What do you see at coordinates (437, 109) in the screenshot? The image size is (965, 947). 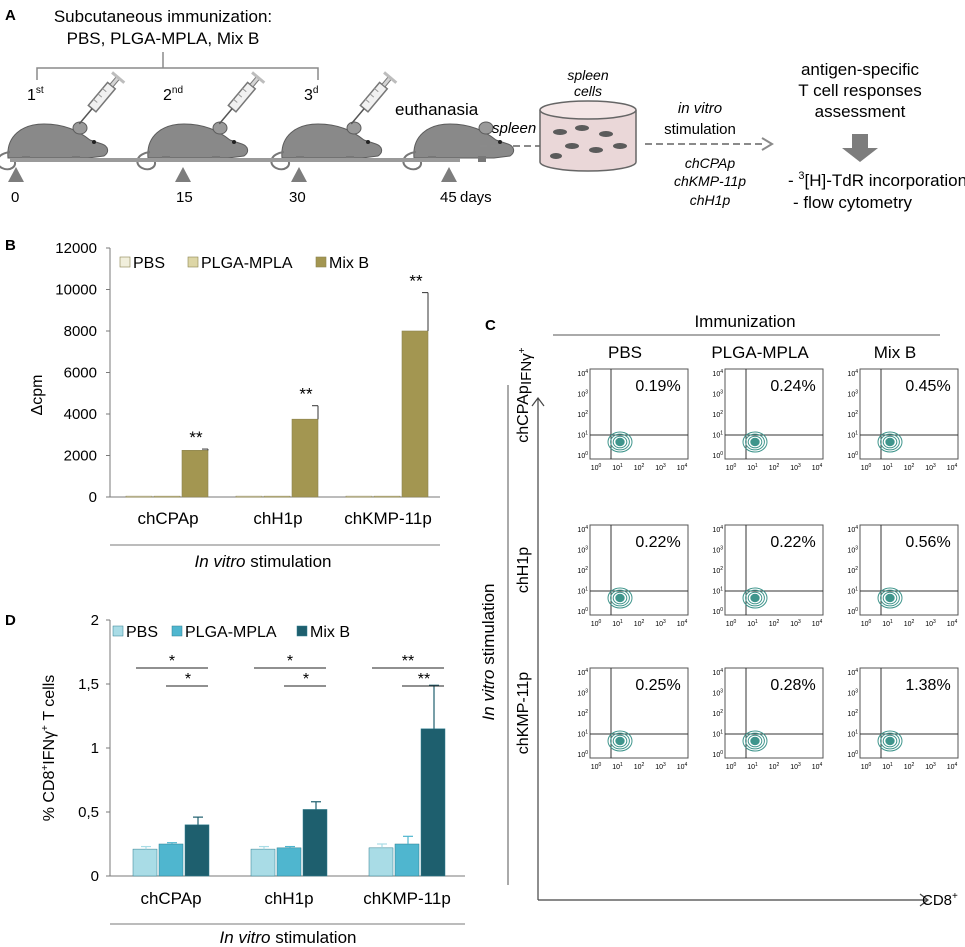 I see `euthanasia-label: euthanasia` at bounding box center [437, 109].